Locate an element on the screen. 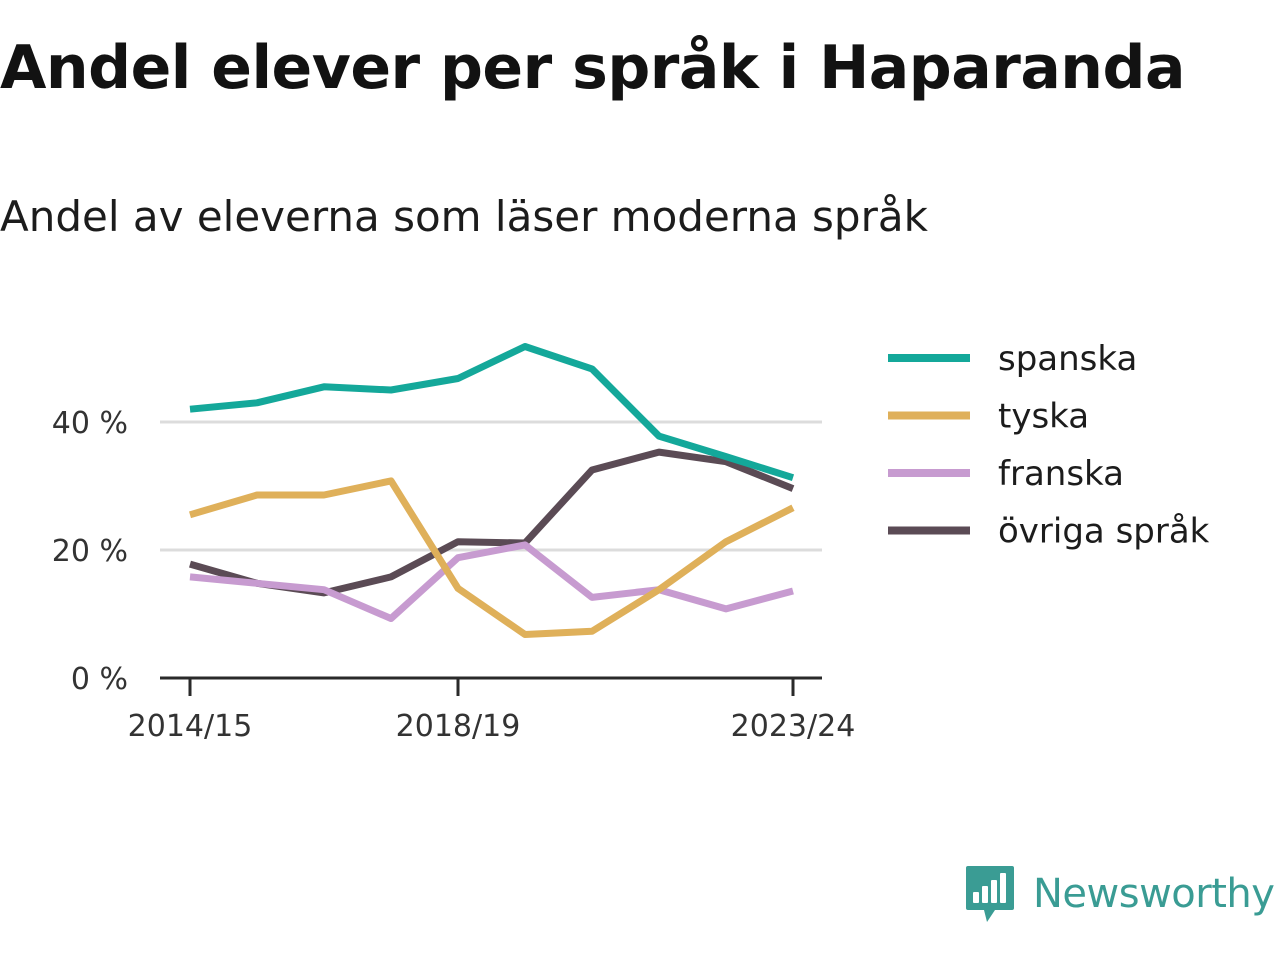  series-lines is located at coordinates (492, 490).